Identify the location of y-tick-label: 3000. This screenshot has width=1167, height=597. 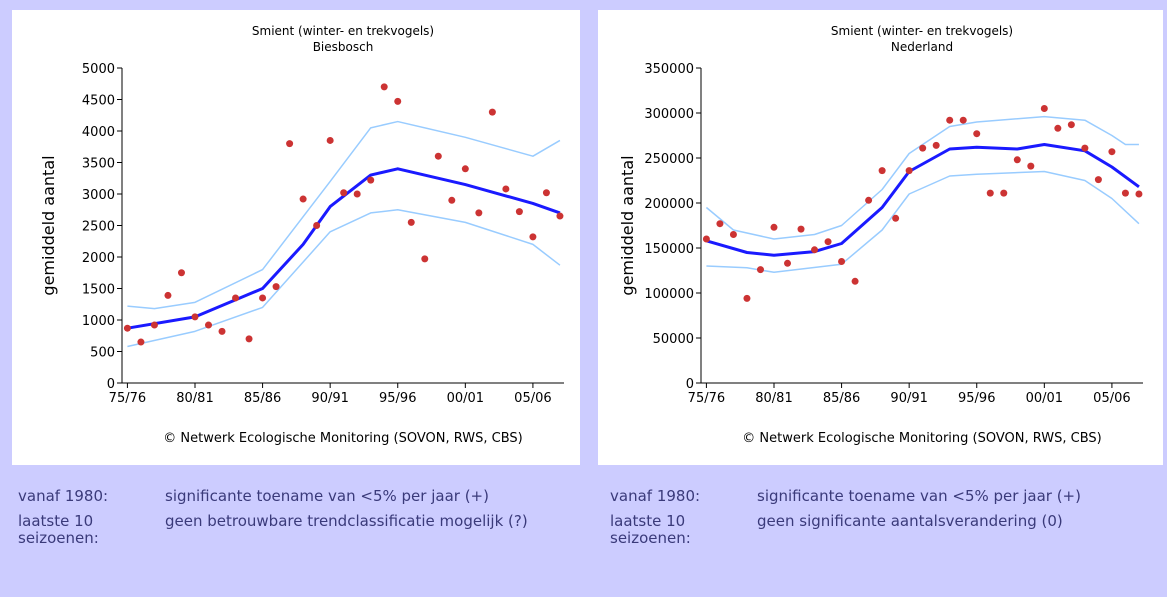
(98, 195).